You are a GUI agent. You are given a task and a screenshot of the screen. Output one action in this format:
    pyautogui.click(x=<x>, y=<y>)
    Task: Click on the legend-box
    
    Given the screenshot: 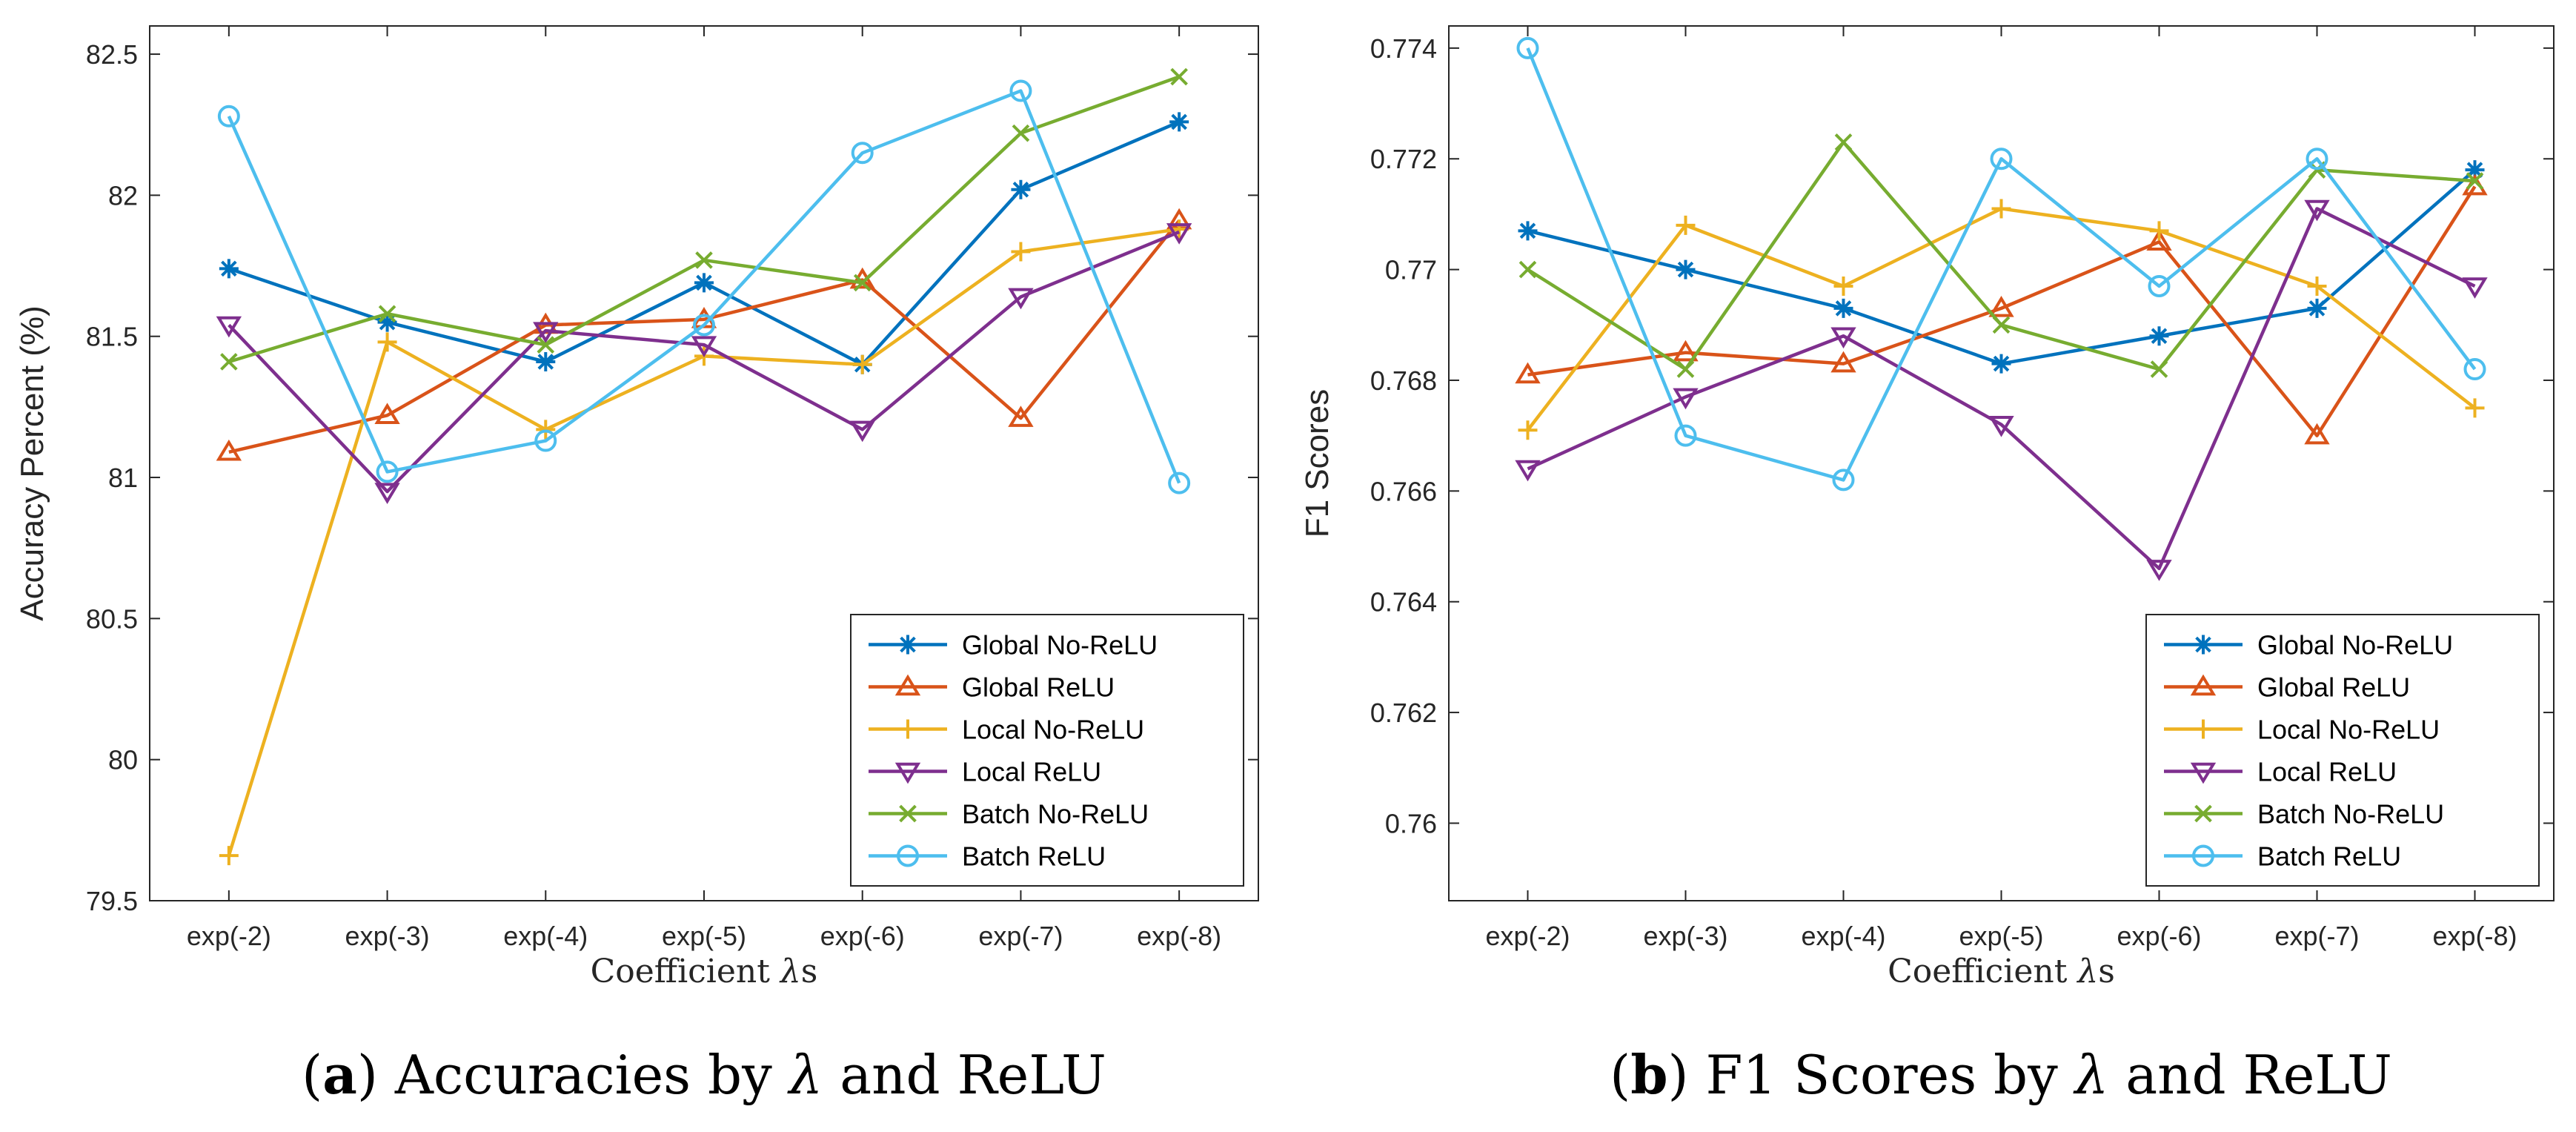 What is the action you would take?
    pyautogui.click(x=2342, y=751)
    